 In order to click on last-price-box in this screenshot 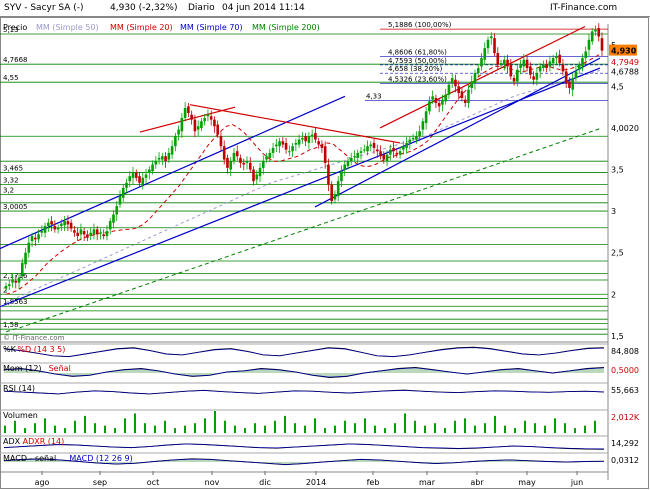, I will do `click(623, 50)`.